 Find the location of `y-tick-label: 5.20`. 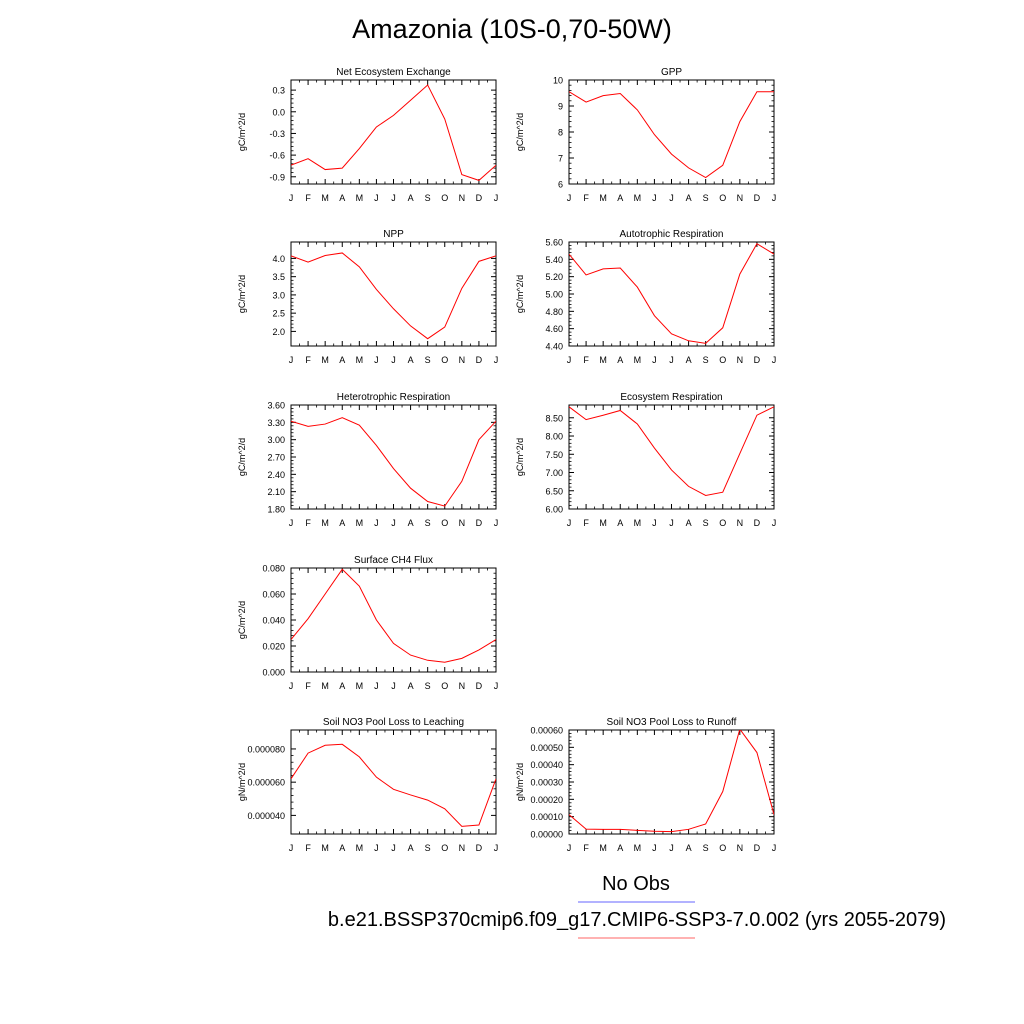

y-tick-label: 5.20 is located at coordinates (554, 277).